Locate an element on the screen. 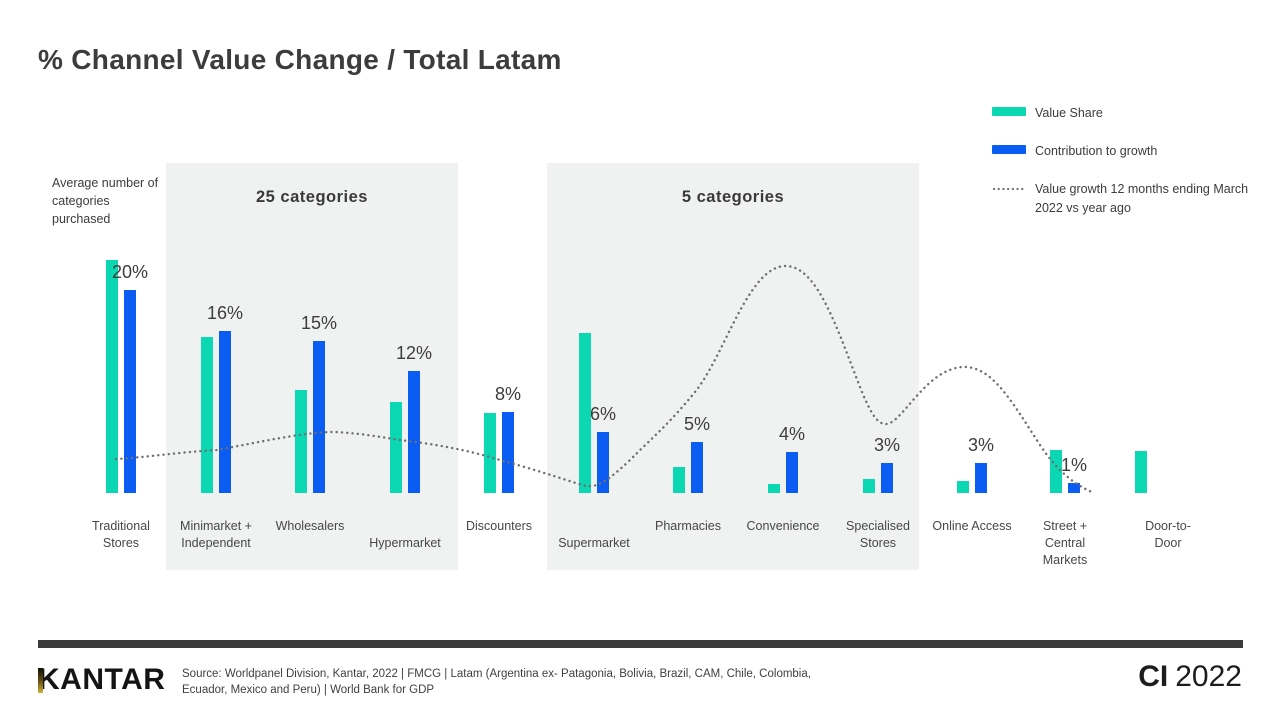  legend-item-value-share: Value Share is located at coordinates (1121, 113).